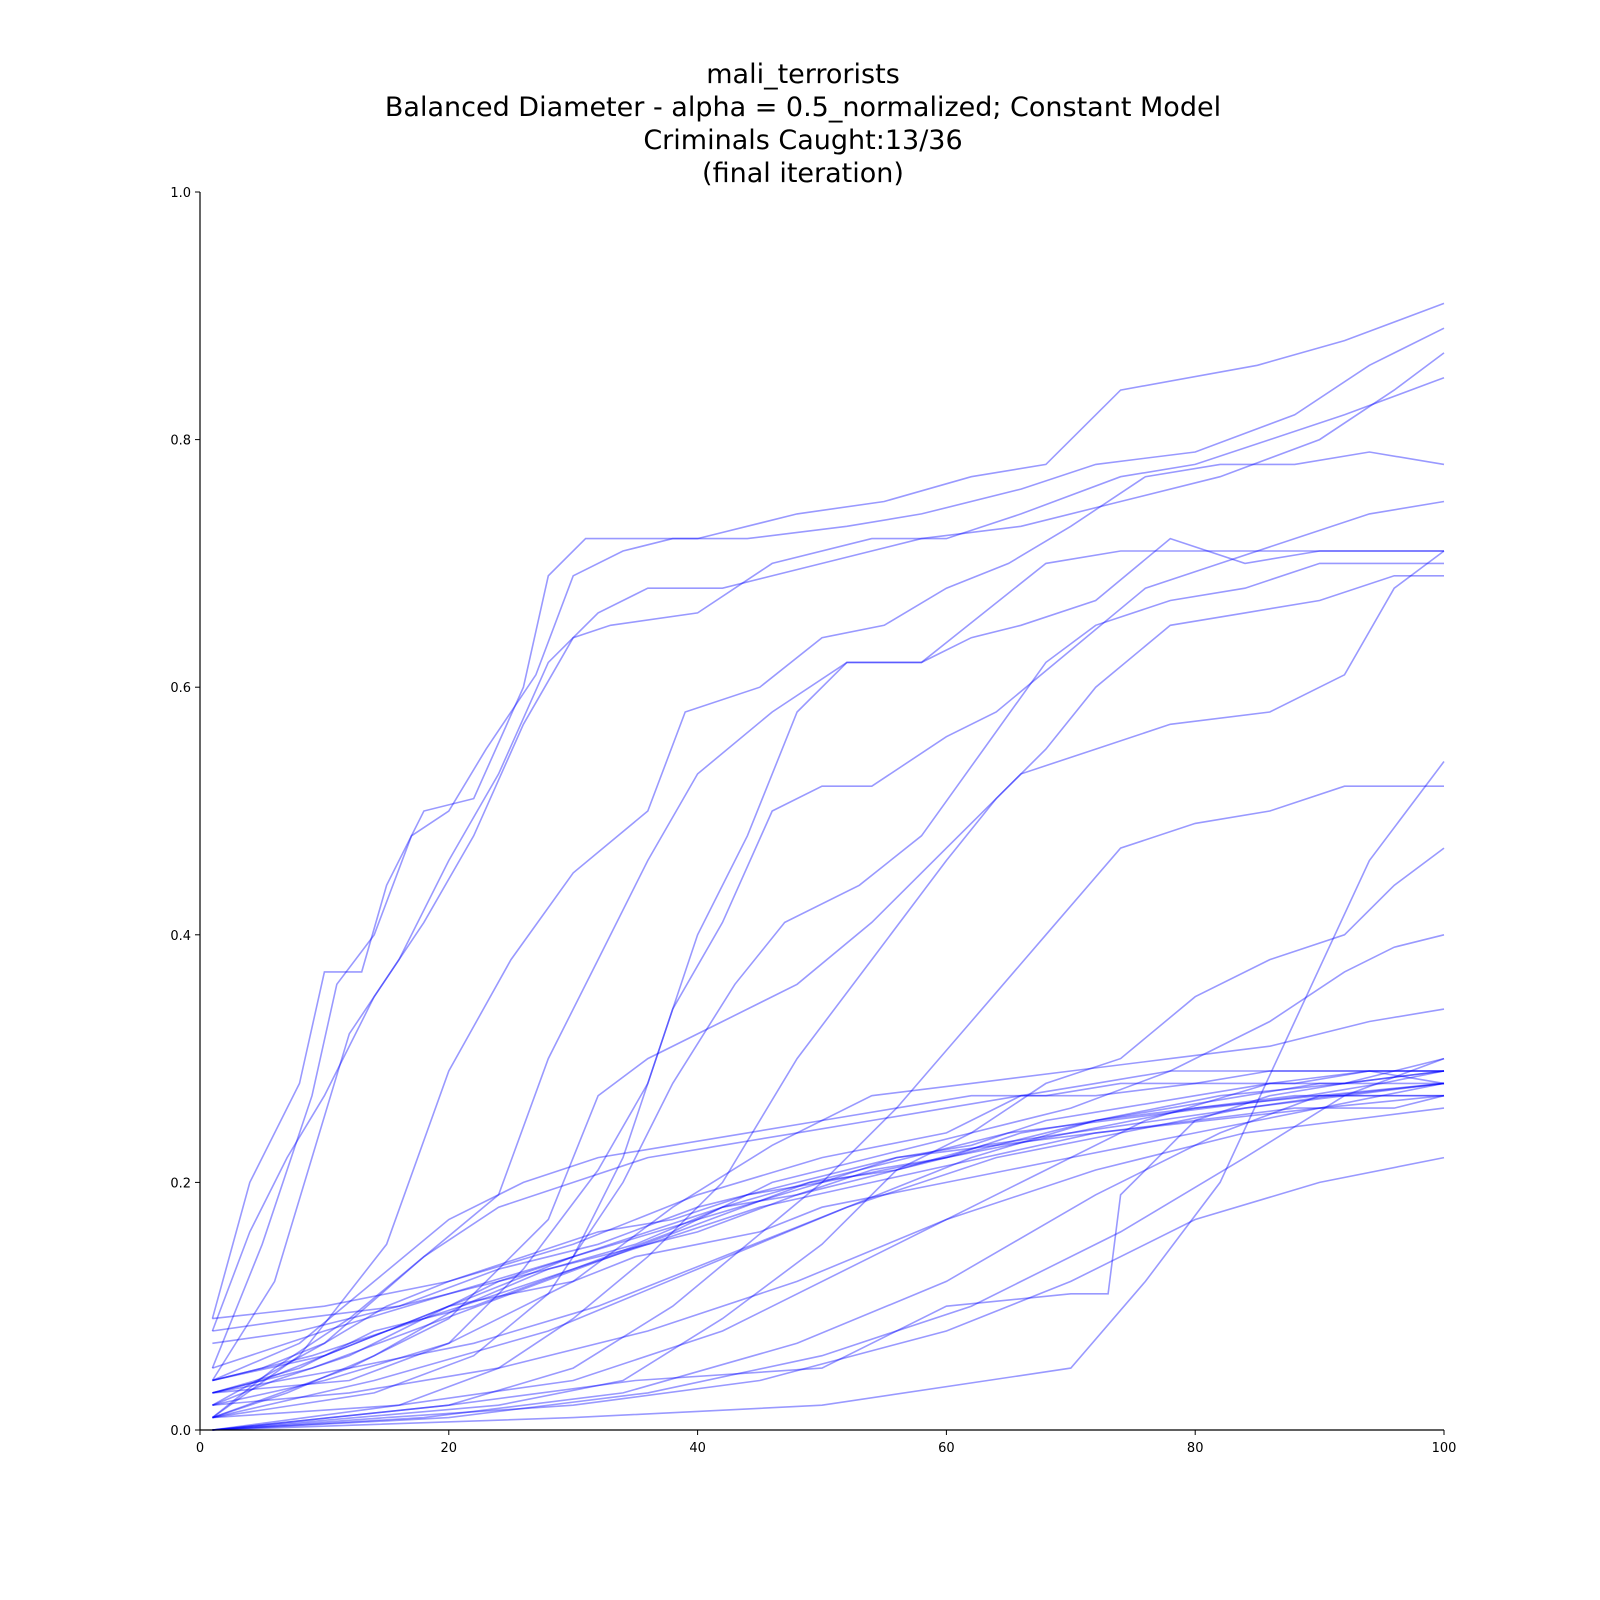  Describe the element at coordinates (185, 812) in the screenshot. I see `y-ticks: 0.0 0.2 0.4 0.6 0.8 1.0` at that location.